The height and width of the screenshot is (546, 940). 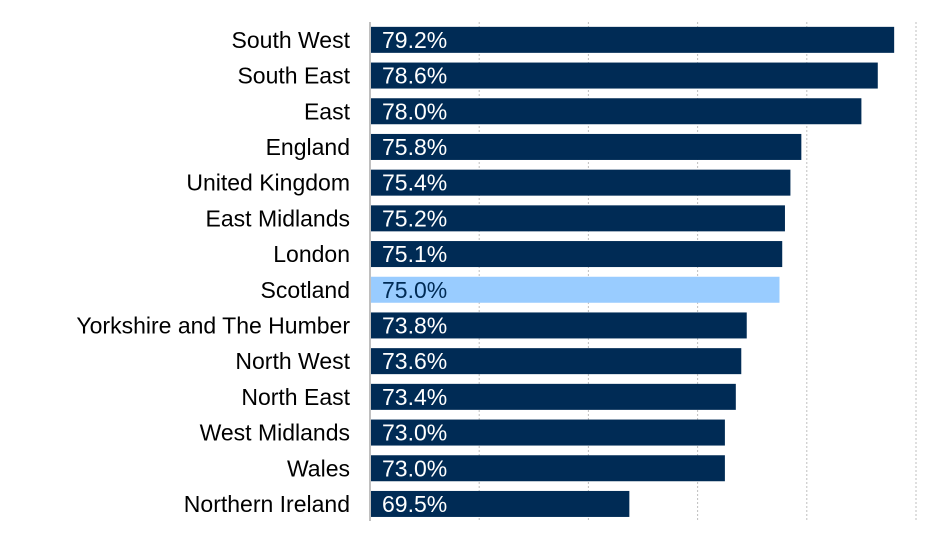 I want to click on category-label: North East, so click(x=295, y=397).